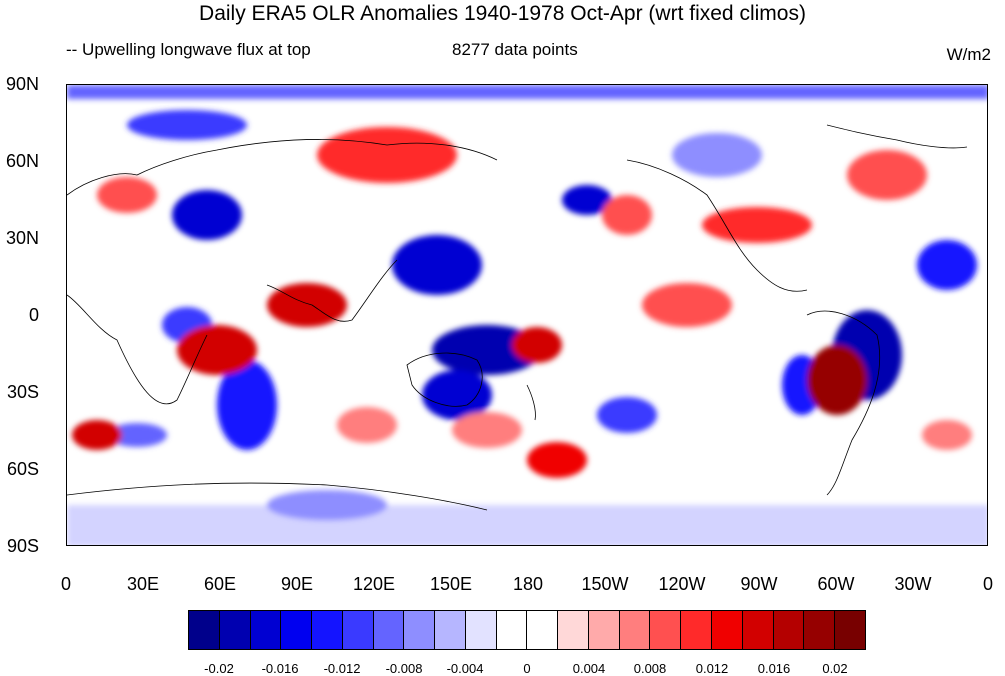 This screenshot has width=1005, height=676. I want to click on lon-label: 90E, so click(297, 584).